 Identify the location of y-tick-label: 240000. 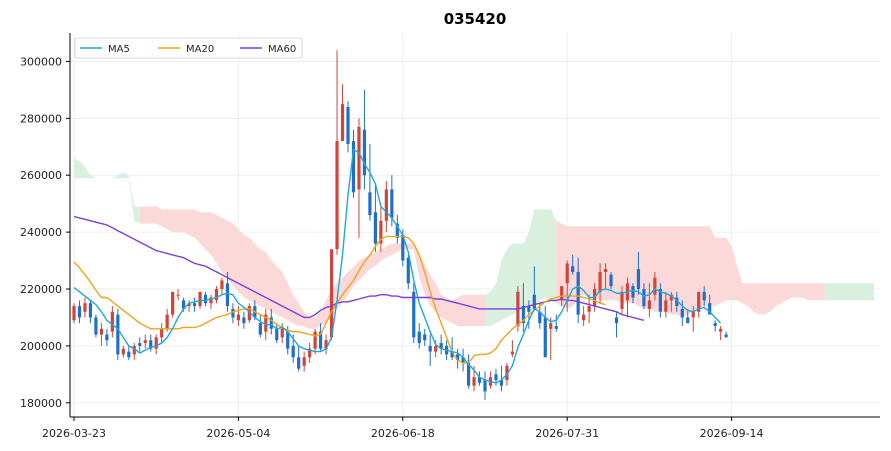
(41, 232).